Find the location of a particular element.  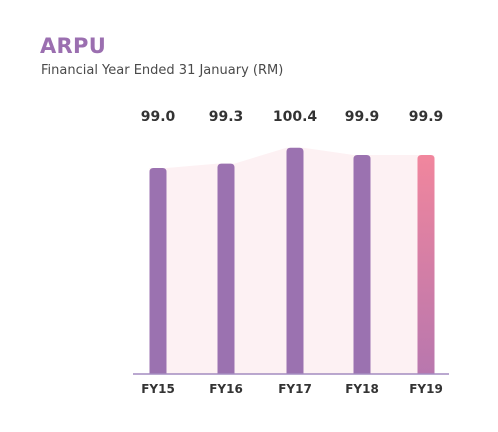

bar-fy15 is located at coordinates (158, 271).